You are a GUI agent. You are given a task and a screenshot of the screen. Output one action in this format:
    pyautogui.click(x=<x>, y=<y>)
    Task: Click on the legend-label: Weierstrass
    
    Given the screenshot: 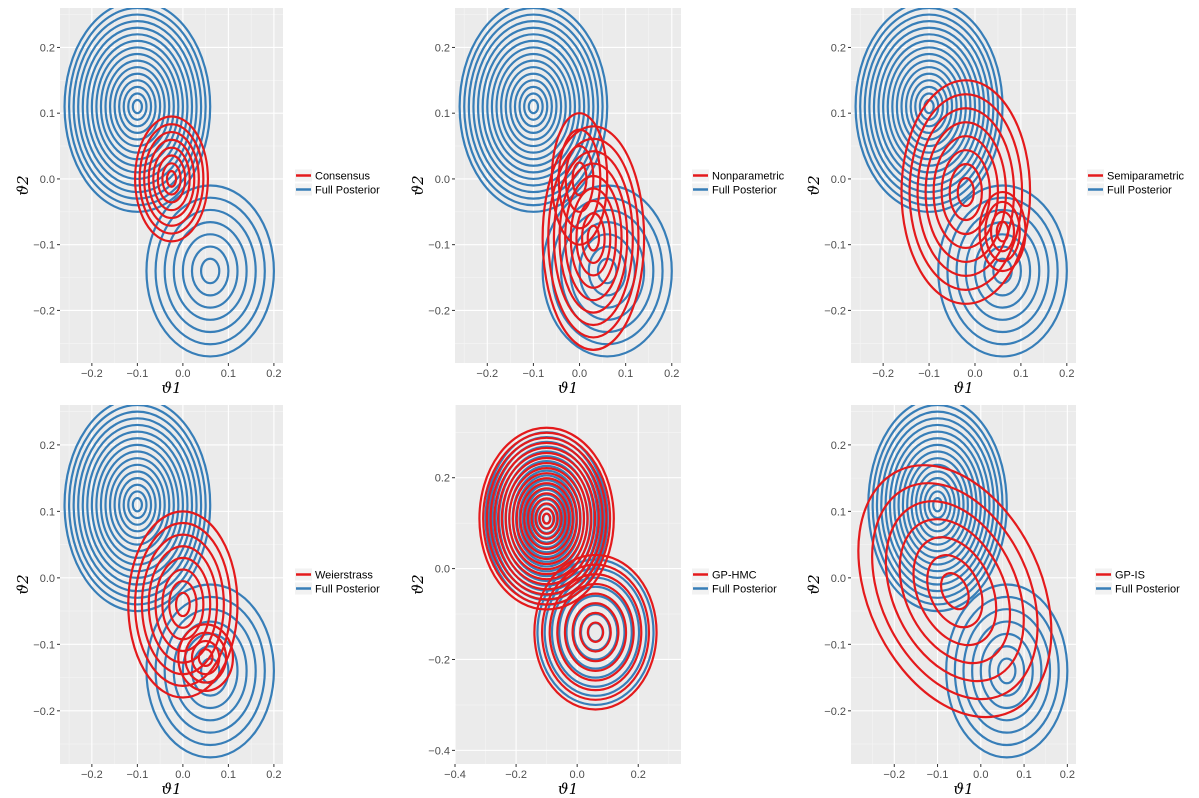 What is the action you would take?
    pyautogui.click(x=344, y=576)
    